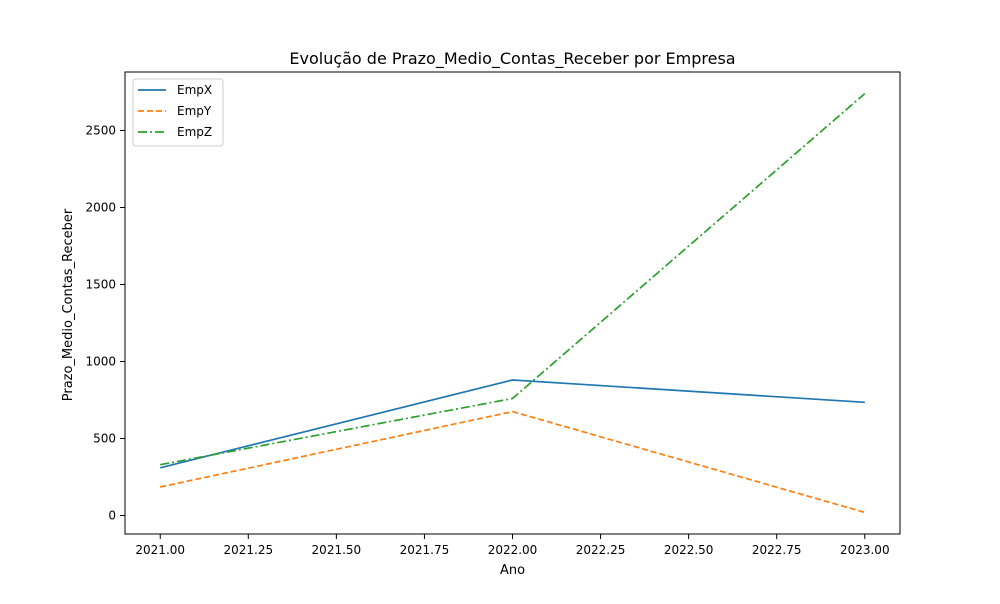 The image size is (1000, 604). Describe the element at coordinates (105, 323) in the screenshot. I see `y-axis-ticks: 0 500 1000 1500 2000 2500` at that location.